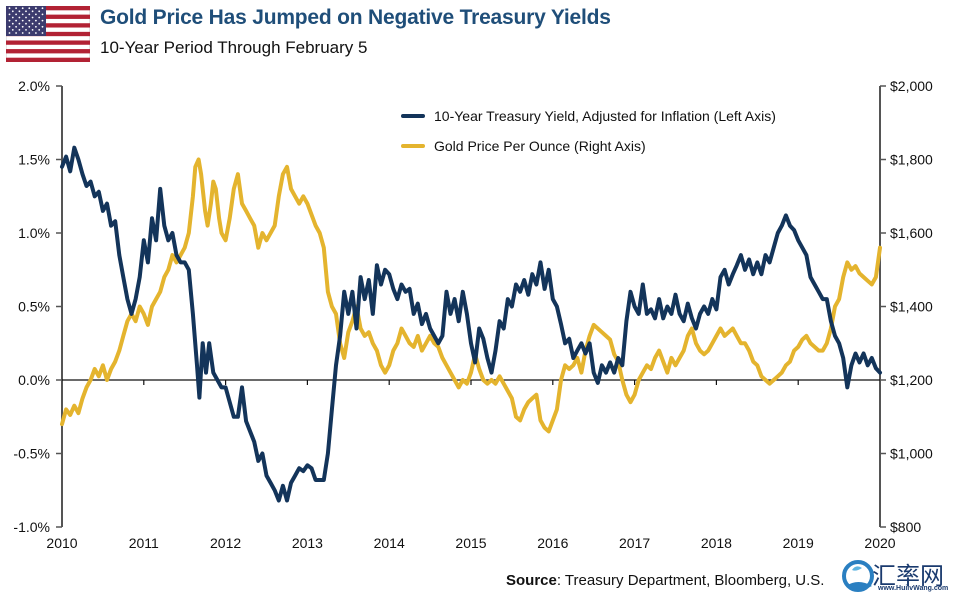 The width and height of the screenshot is (960, 598). What do you see at coordinates (470, 543) in the screenshot?
I see `x-axis-tick-label: 2015` at bounding box center [470, 543].